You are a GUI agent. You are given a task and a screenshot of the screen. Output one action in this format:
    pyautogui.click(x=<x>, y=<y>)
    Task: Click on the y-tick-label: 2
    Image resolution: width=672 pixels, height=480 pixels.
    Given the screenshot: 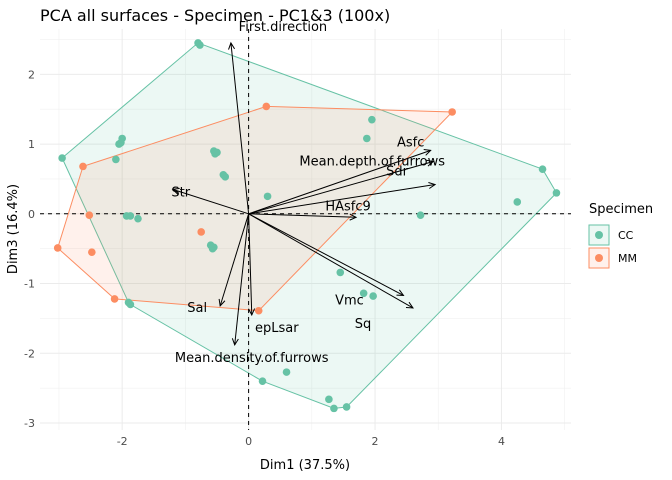 What is the action you would take?
    pyautogui.click(x=31, y=74)
    